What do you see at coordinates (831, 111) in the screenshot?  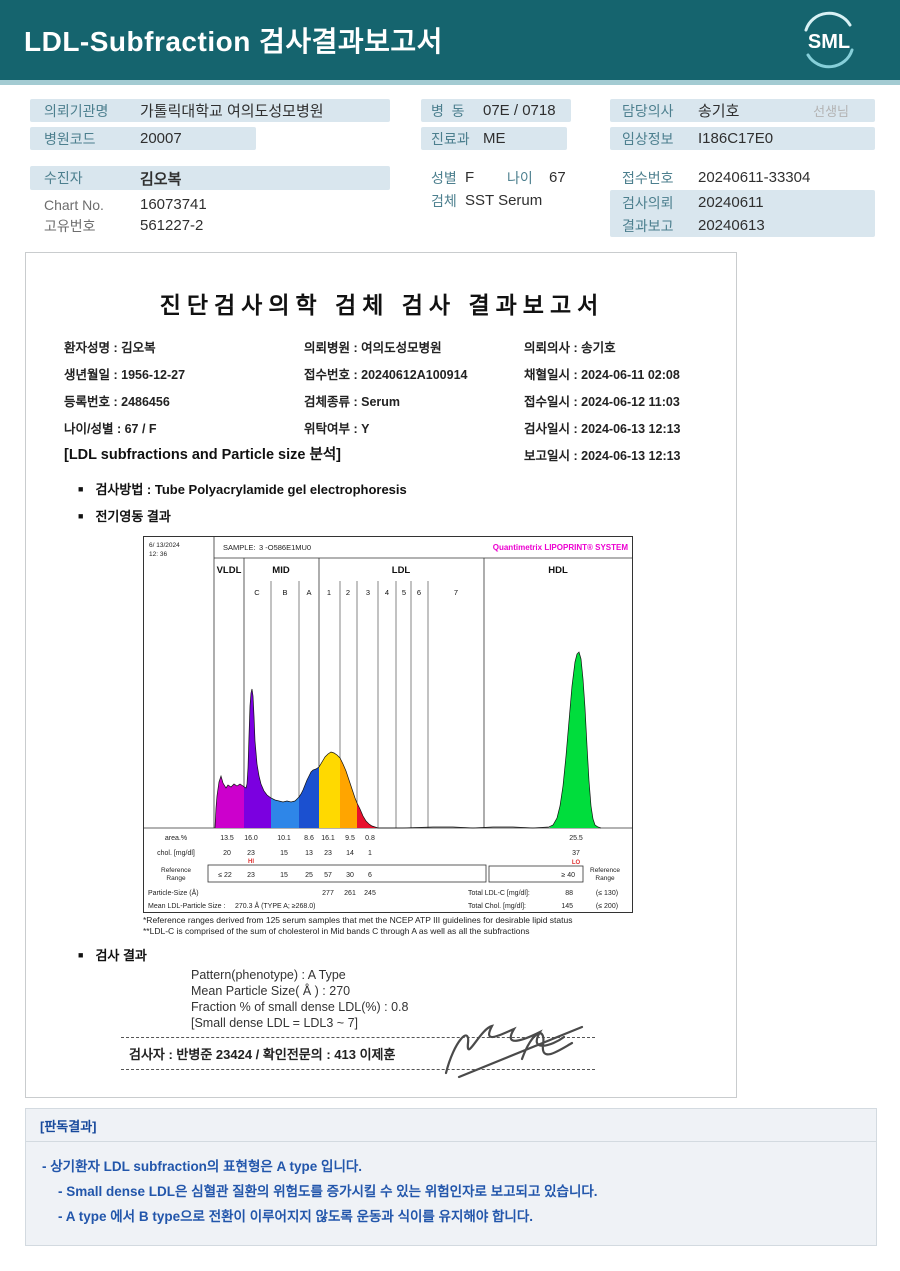 I see `field-suffix: 선생님` at bounding box center [831, 111].